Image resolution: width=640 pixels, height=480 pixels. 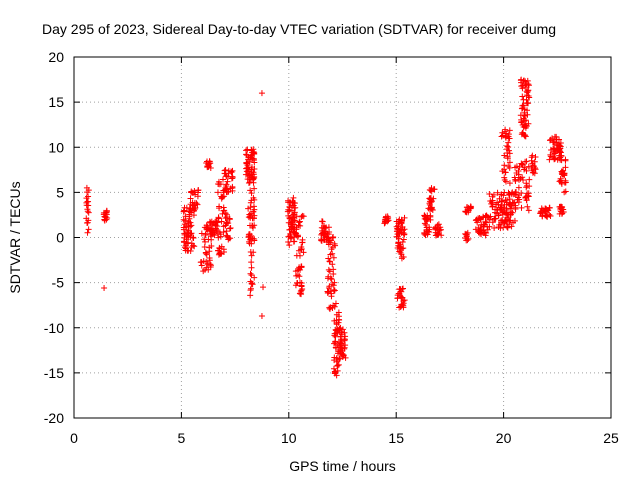 I want to click on y-tick-label: -10, so click(x=54, y=328).